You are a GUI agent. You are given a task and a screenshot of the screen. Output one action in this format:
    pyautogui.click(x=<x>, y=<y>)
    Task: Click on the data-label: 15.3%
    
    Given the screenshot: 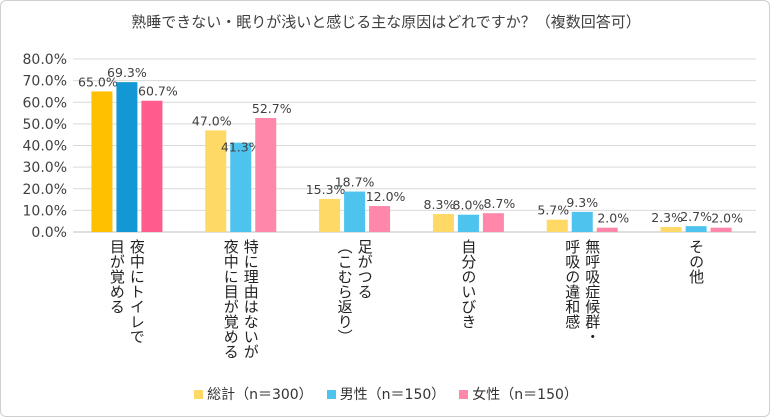 What is the action you would take?
    pyautogui.click(x=326, y=189)
    